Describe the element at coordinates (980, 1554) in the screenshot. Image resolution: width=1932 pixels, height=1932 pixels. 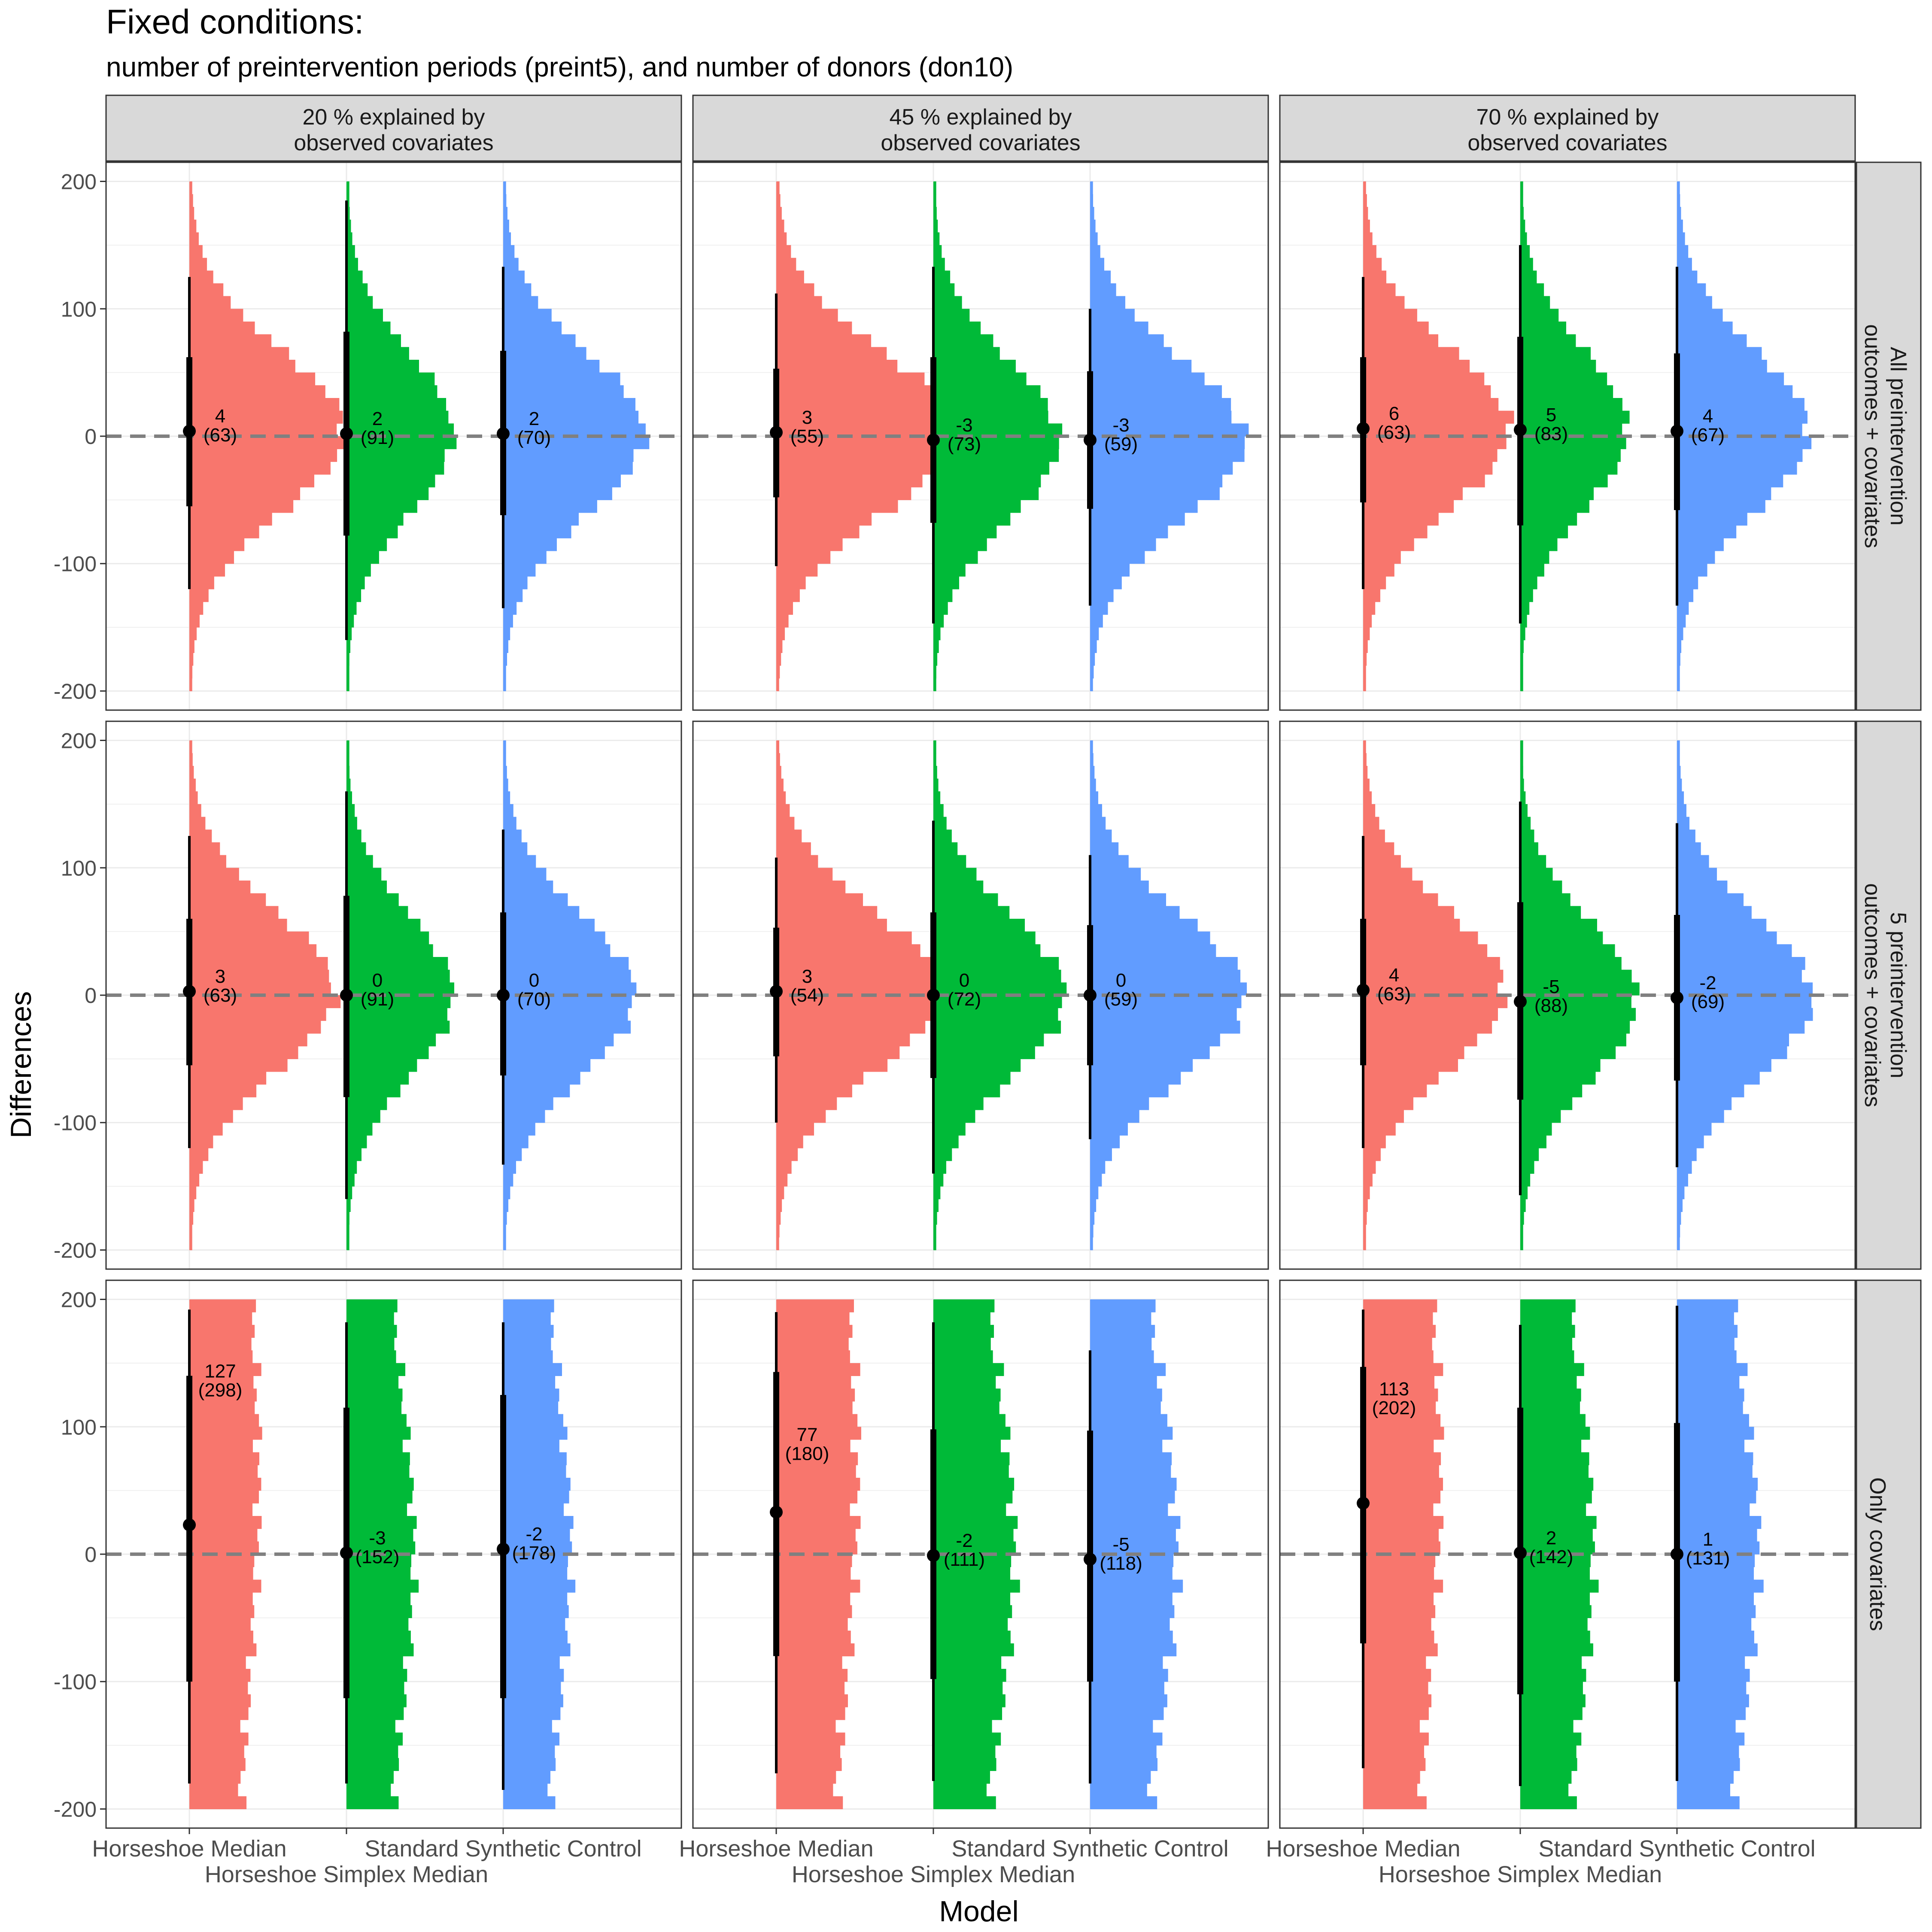
I see `facet-panel: 77(180) -2(111) -5(118)` at that location.